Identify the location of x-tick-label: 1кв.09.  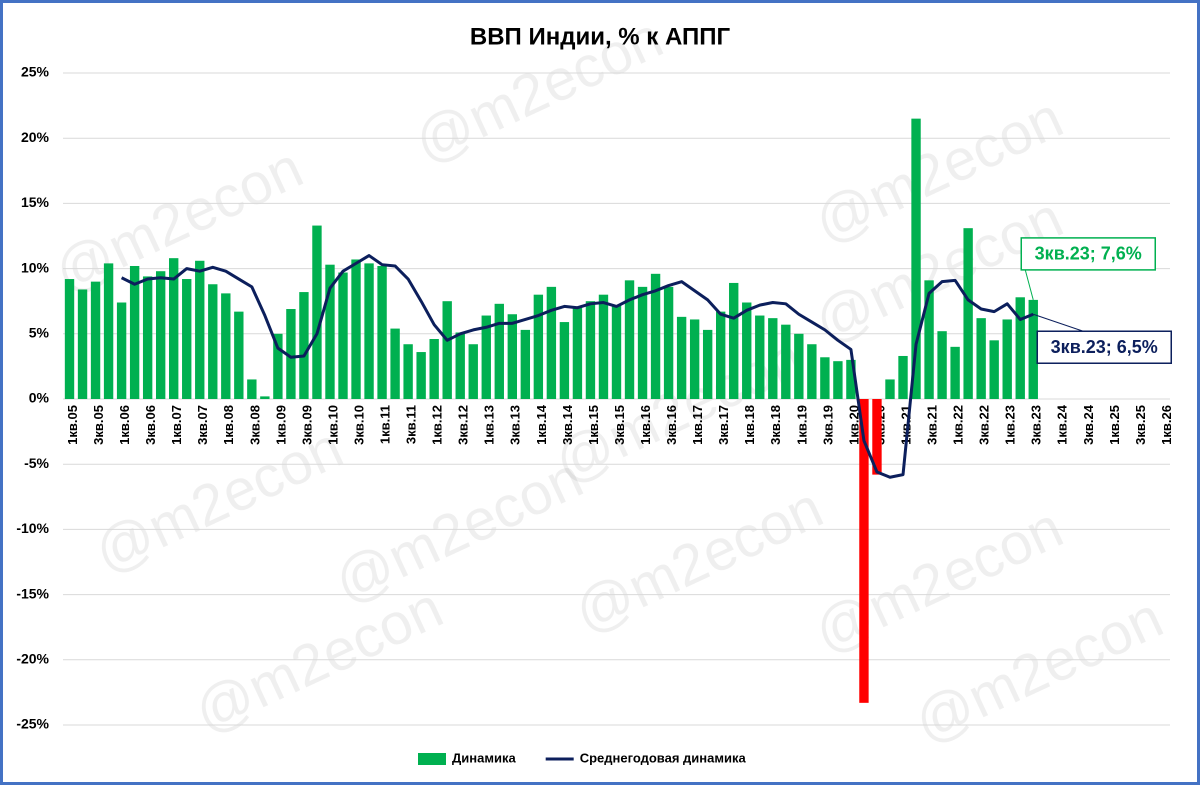
(280, 425).